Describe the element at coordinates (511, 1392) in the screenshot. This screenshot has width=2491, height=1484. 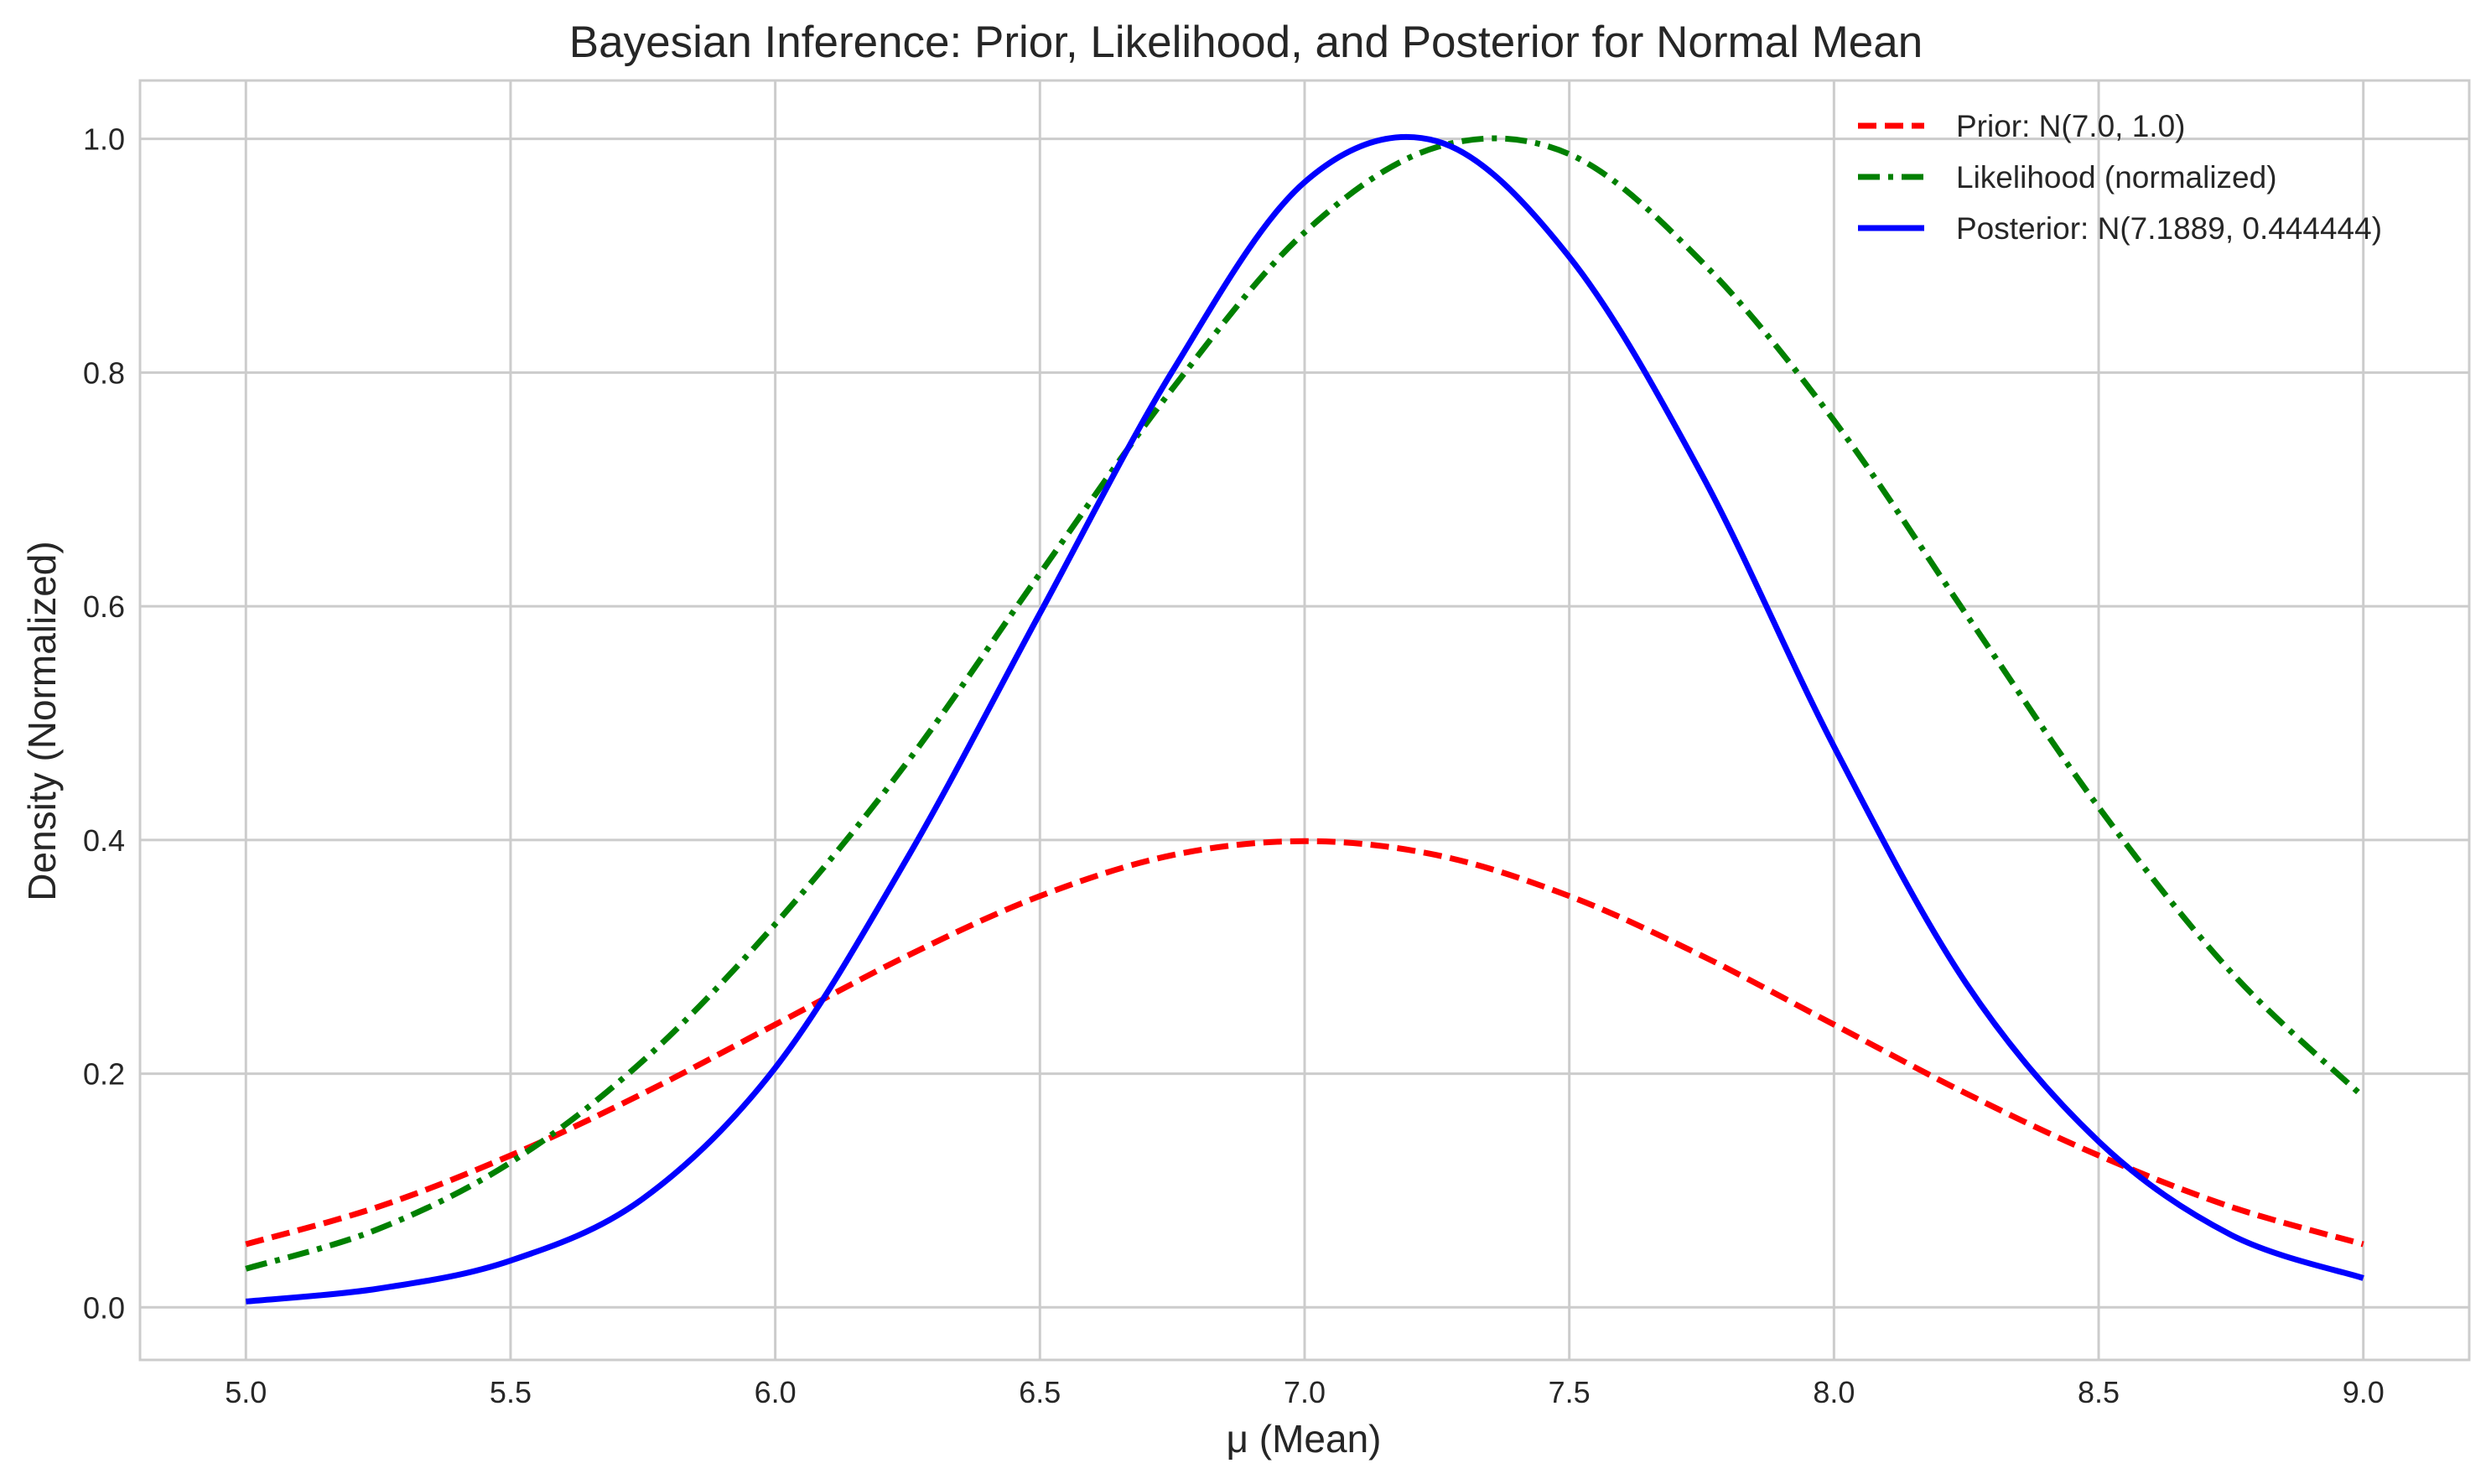
I see `x-tick-label: 5.5` at that location.